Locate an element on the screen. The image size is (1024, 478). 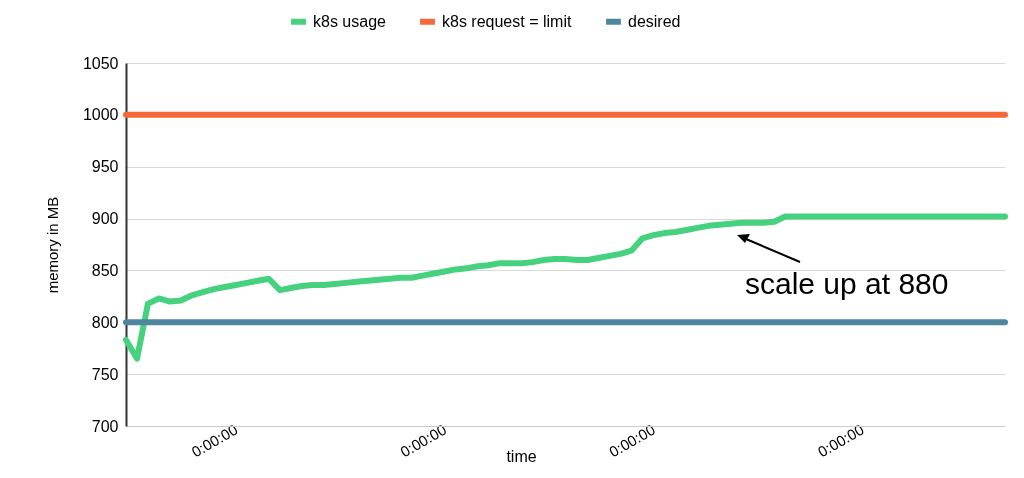
legend-label: desired is located at coordinates (654, 21).